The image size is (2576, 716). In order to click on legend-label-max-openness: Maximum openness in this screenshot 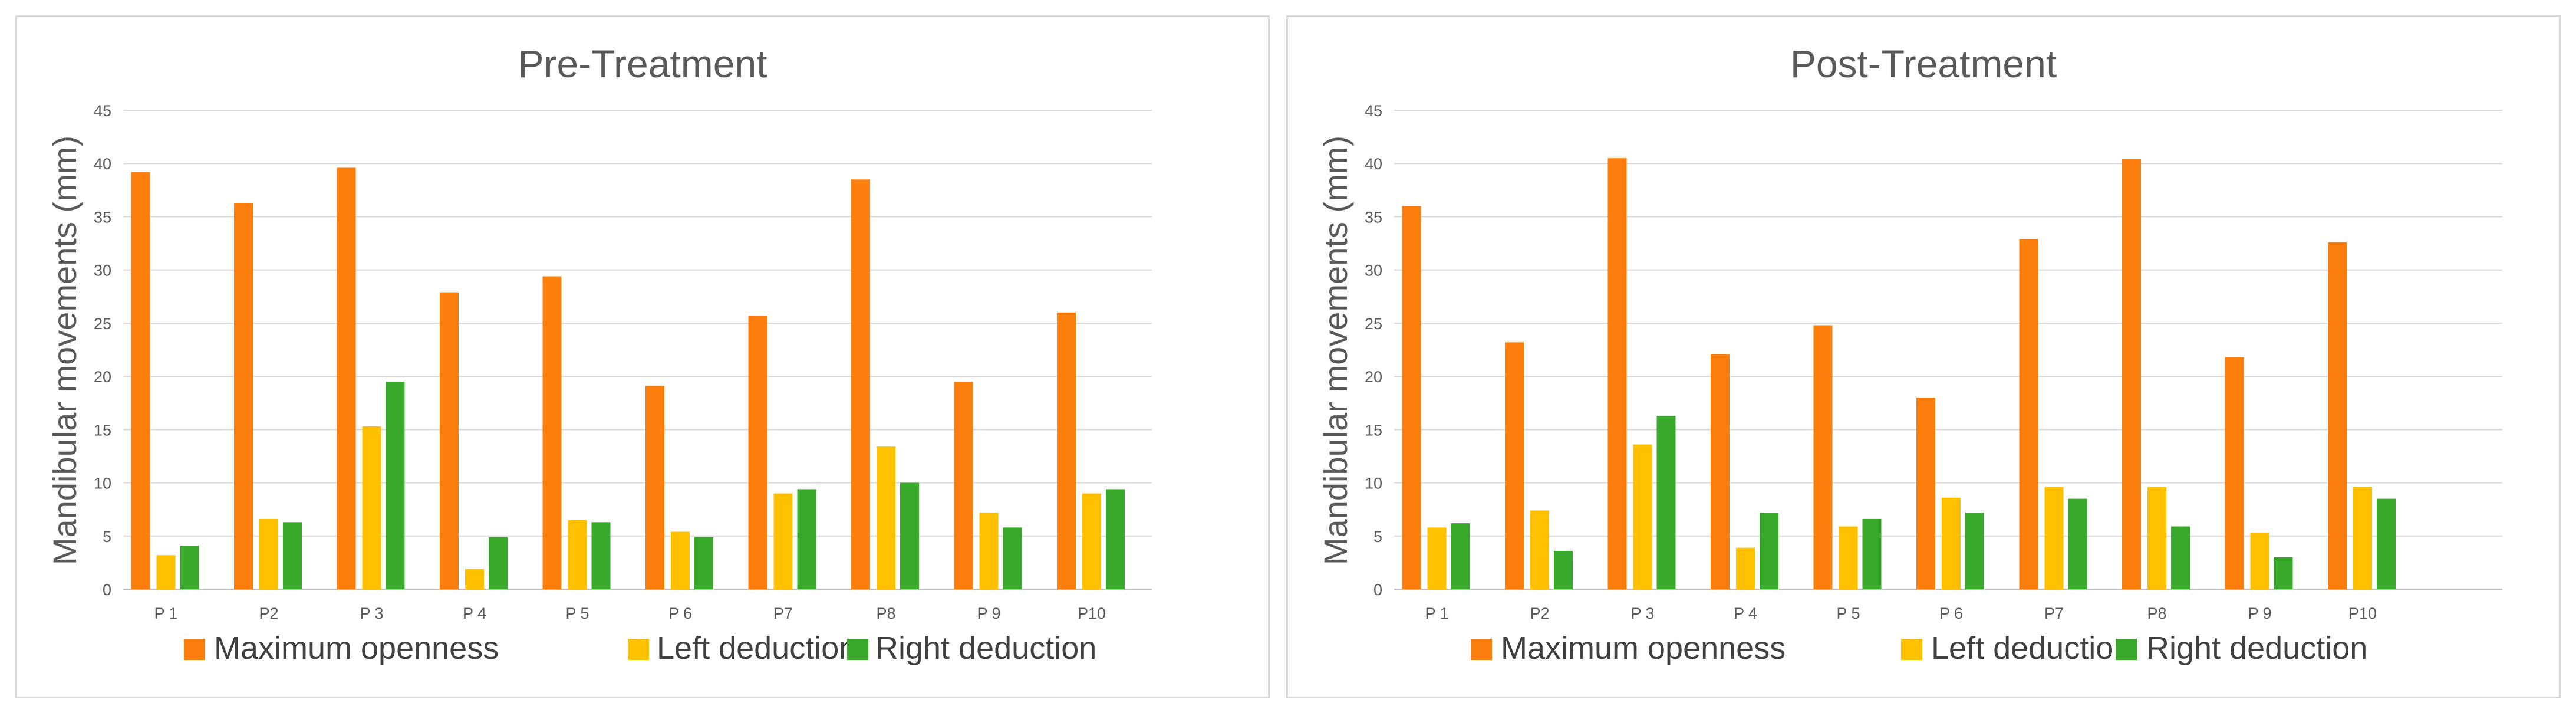, I will do `click(1643, 648)`.